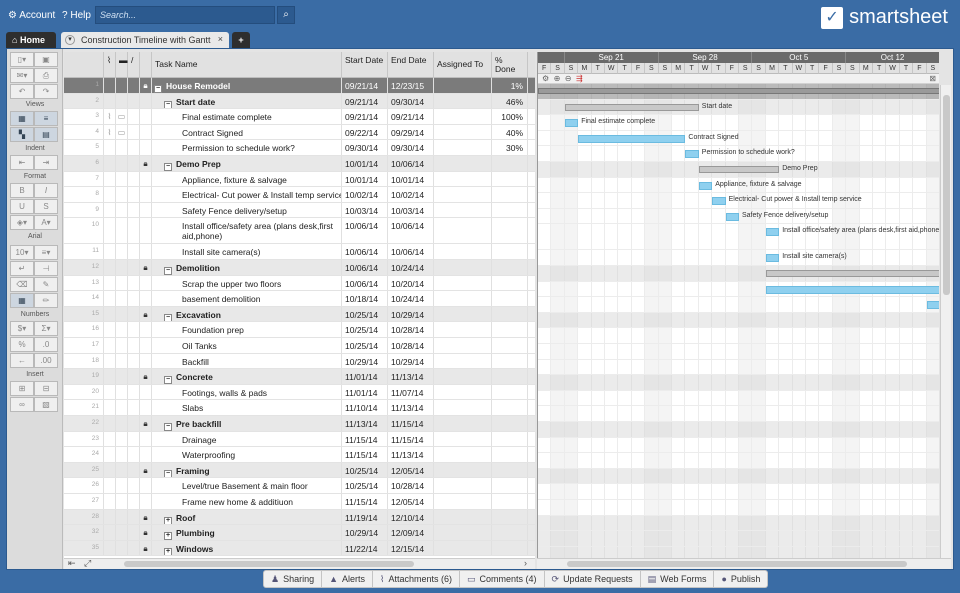 This screenshot has height=593, width=960. What do you see at coordinates (84, 423) in the screenshot?
I see `row-number: 22` at bounding box center [84, 423].